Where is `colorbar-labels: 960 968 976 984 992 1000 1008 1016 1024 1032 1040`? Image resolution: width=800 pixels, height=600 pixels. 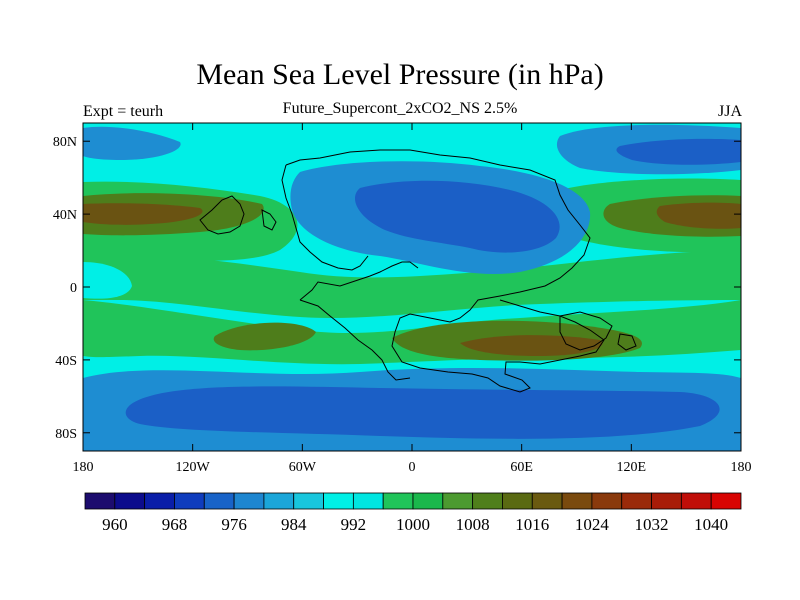
colorbar-labels: 960 968 976 984 992 1000 1008 1016 1024 1032 1040 is located at coordinates (415, 524).